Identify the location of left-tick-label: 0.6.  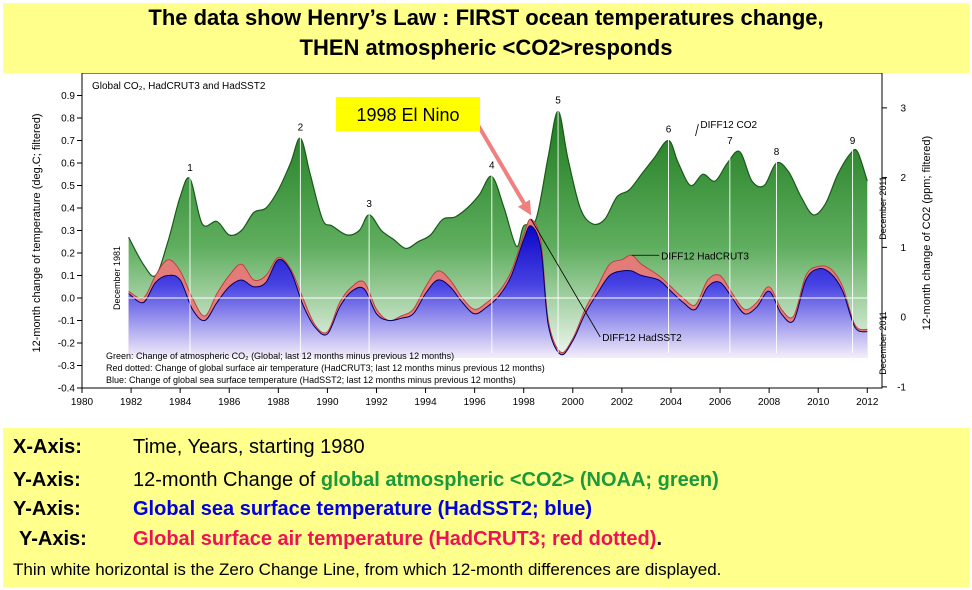
(68, 164).